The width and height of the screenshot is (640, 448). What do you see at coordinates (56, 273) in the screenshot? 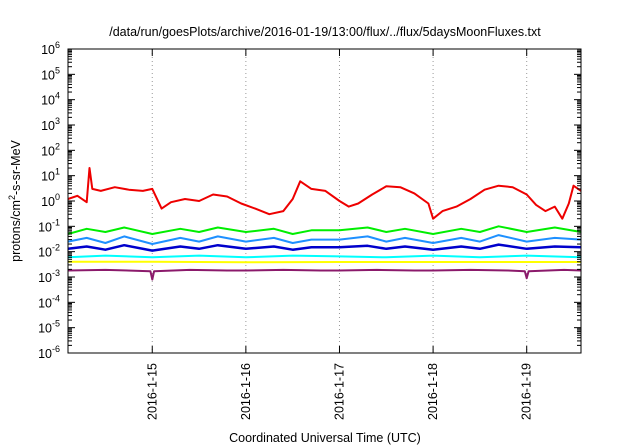
I see `y-tick-exponent: -3` at bounding box center [56, 273].